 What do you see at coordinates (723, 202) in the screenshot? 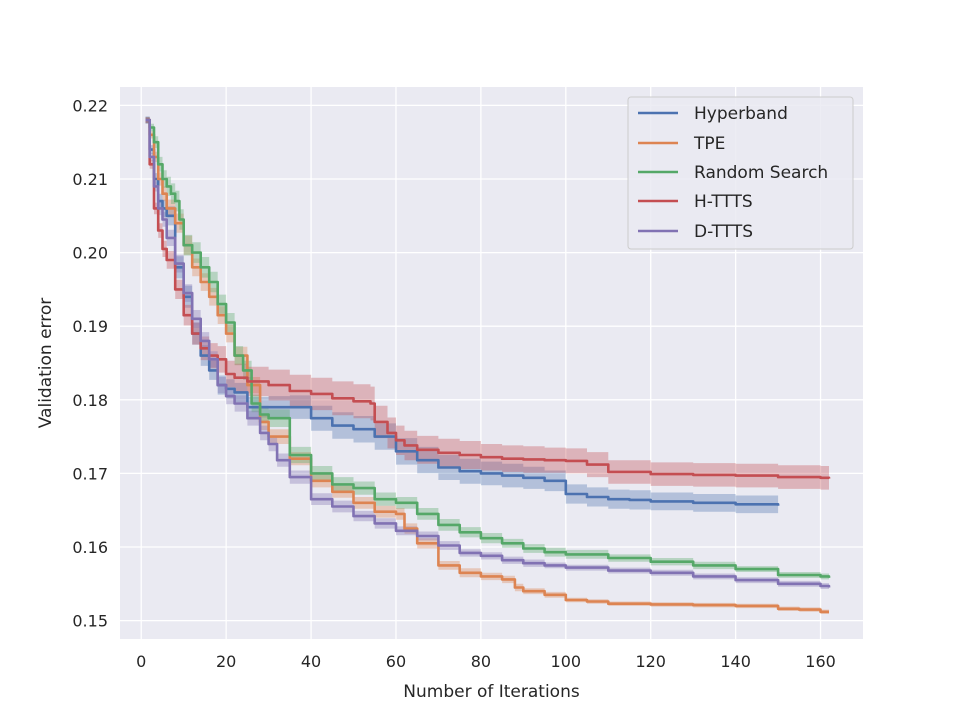
I see `legend-label-h-ttts: H-TTTS` at bounding box center [723, 202].